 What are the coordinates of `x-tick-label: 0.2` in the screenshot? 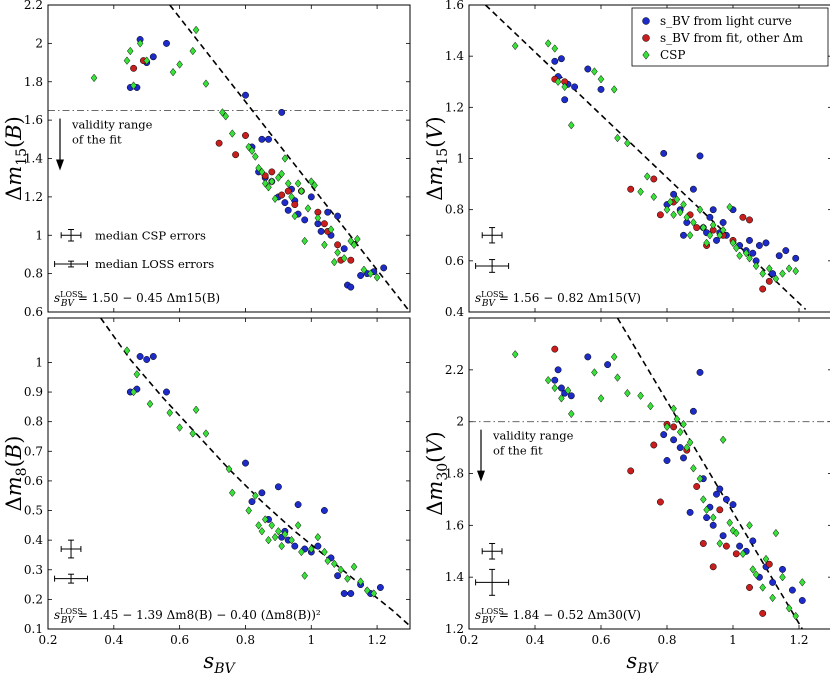 It's located at (47, 640).